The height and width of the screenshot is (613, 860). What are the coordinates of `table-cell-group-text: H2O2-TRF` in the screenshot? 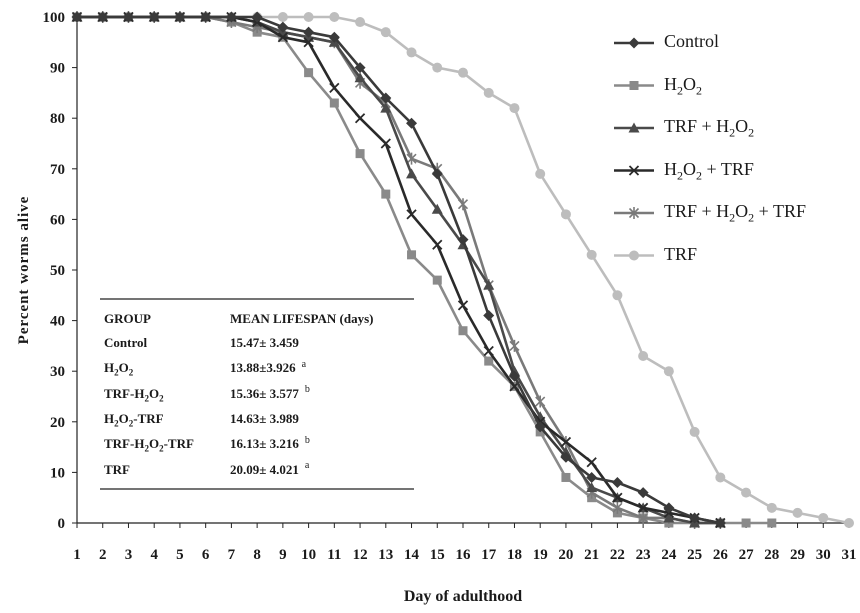 It's located at (134, 419).